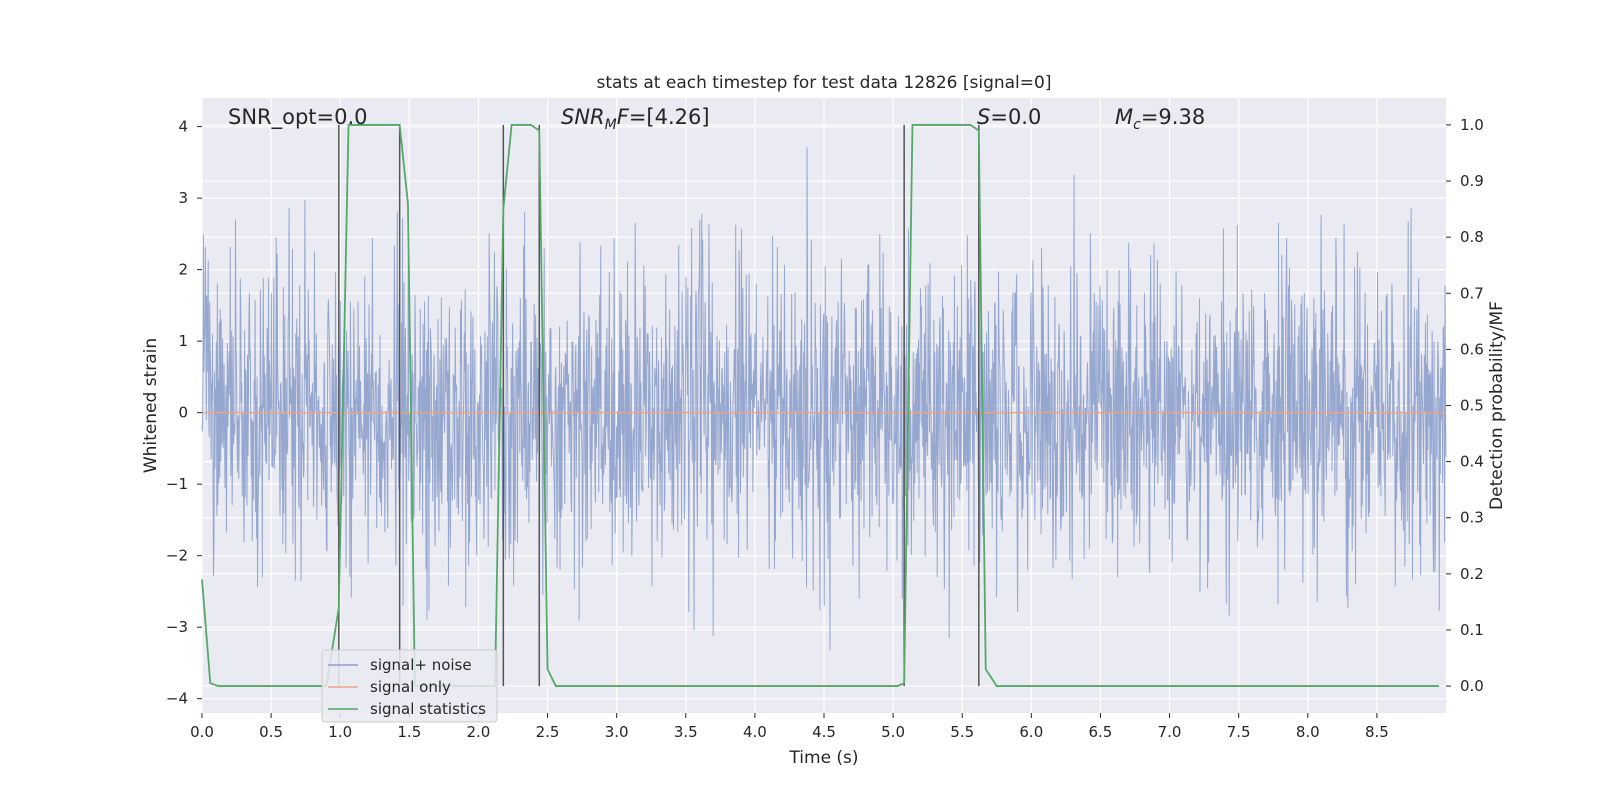 Image resolution: width=1600 pixels, height=800 pixels. What do you see at coordinates (1472, 462) in the screenshot?
I see `y-right-tick-label: 0.4` at bounding box center [1472, 462].